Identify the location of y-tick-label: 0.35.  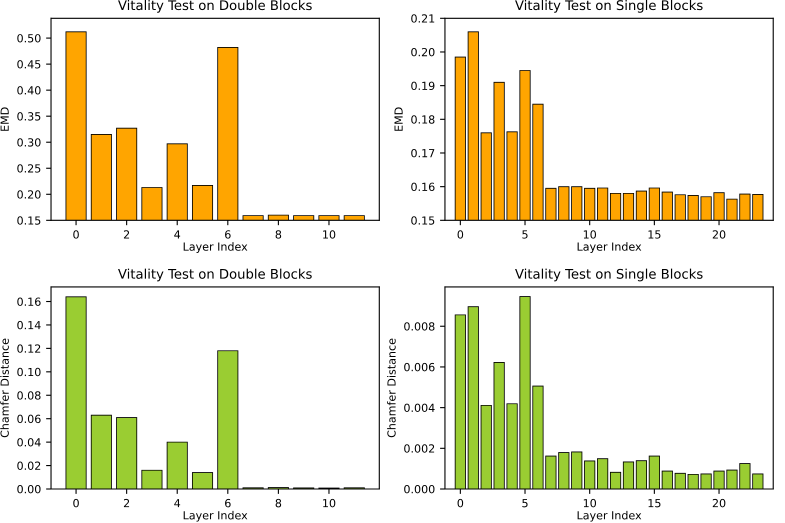
(28, 116).